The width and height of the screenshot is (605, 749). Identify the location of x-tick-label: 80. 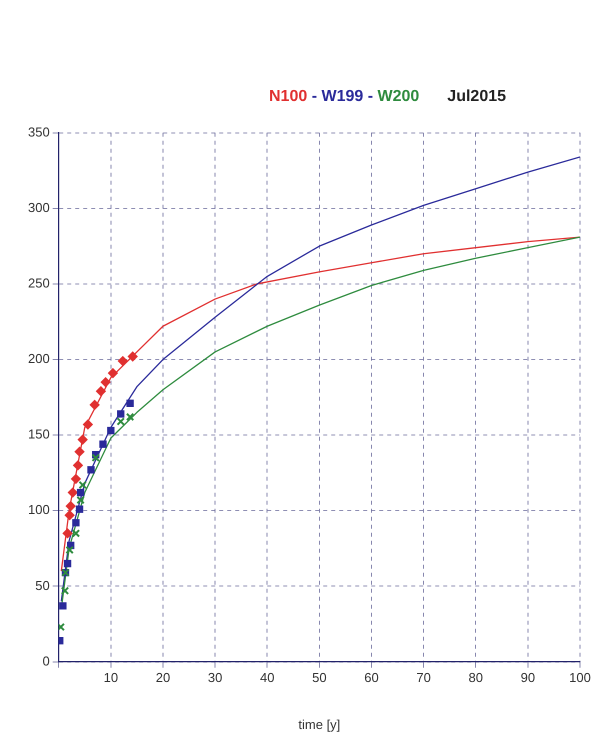
(475, 678).